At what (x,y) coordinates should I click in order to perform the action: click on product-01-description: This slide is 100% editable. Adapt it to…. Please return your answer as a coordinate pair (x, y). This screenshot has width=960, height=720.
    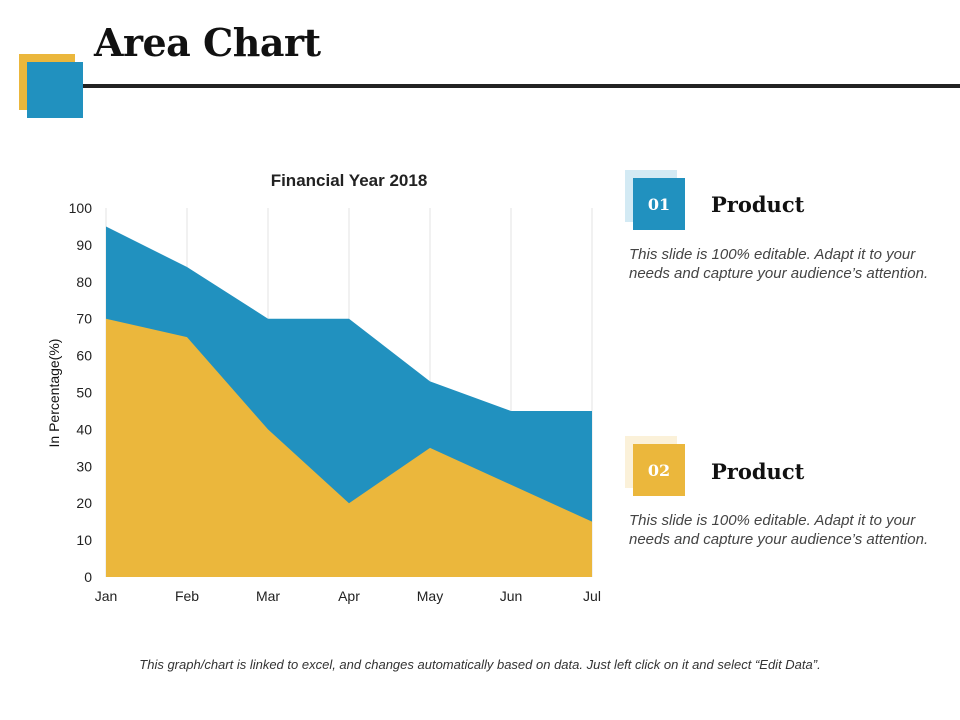
    Looking at the image, I should click on (779, 264).